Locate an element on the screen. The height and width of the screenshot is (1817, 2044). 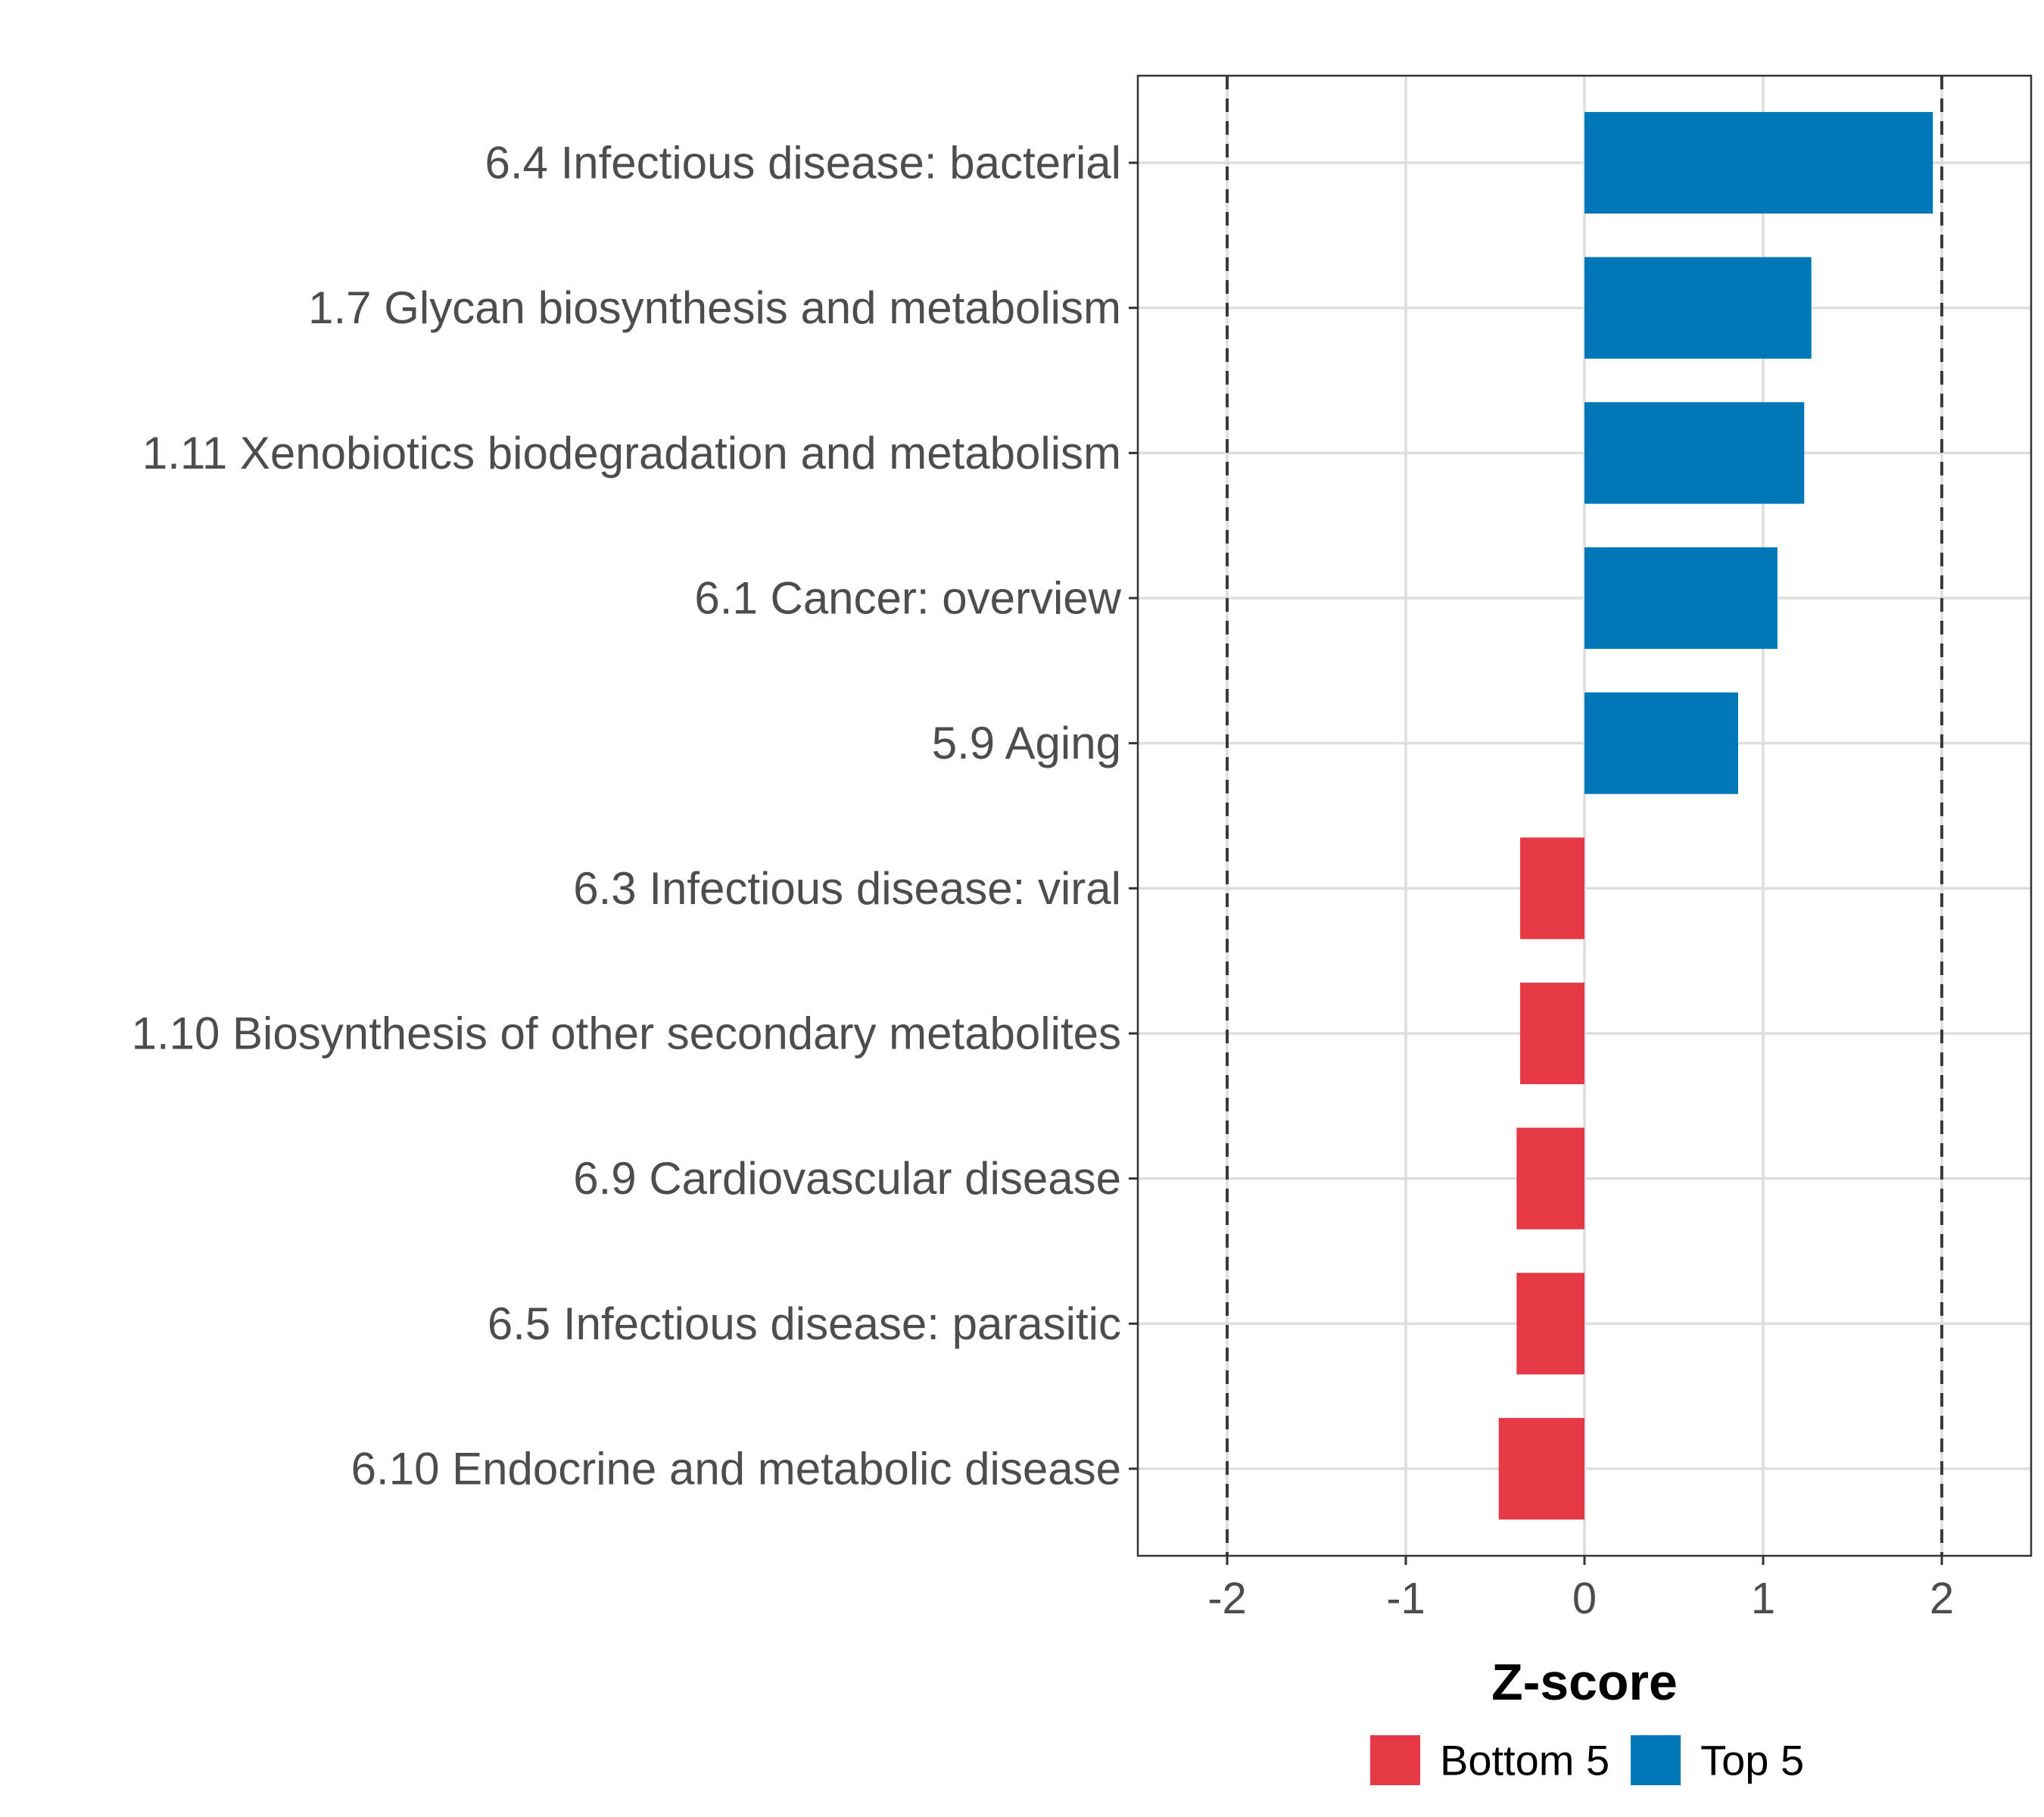
legend: Bottom 5 Top 5 is located at coordinates (1587, 1760).